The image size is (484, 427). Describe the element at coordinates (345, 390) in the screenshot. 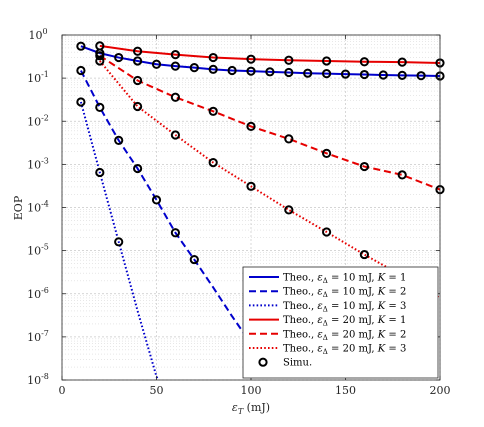

I see `x-tick-label: 150` at that location.